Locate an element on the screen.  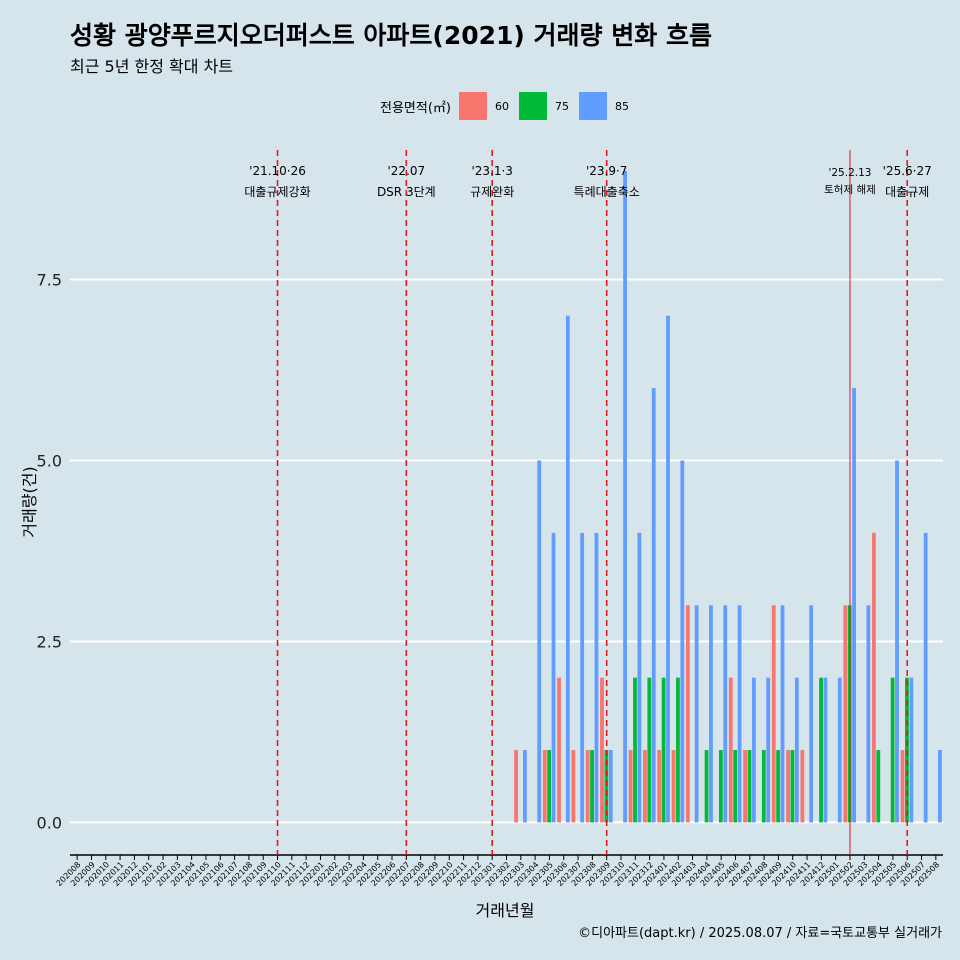
event-name-label: 규제완화 is located at coordinates (492, 192).